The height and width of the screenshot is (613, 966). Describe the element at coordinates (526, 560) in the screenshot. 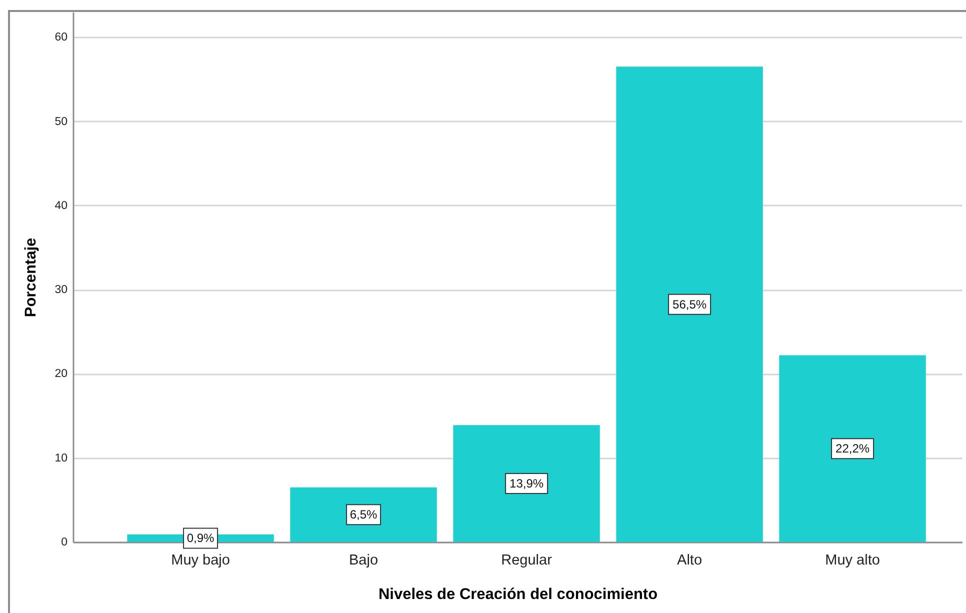

I see `x-tick-label: Regular` at that location.